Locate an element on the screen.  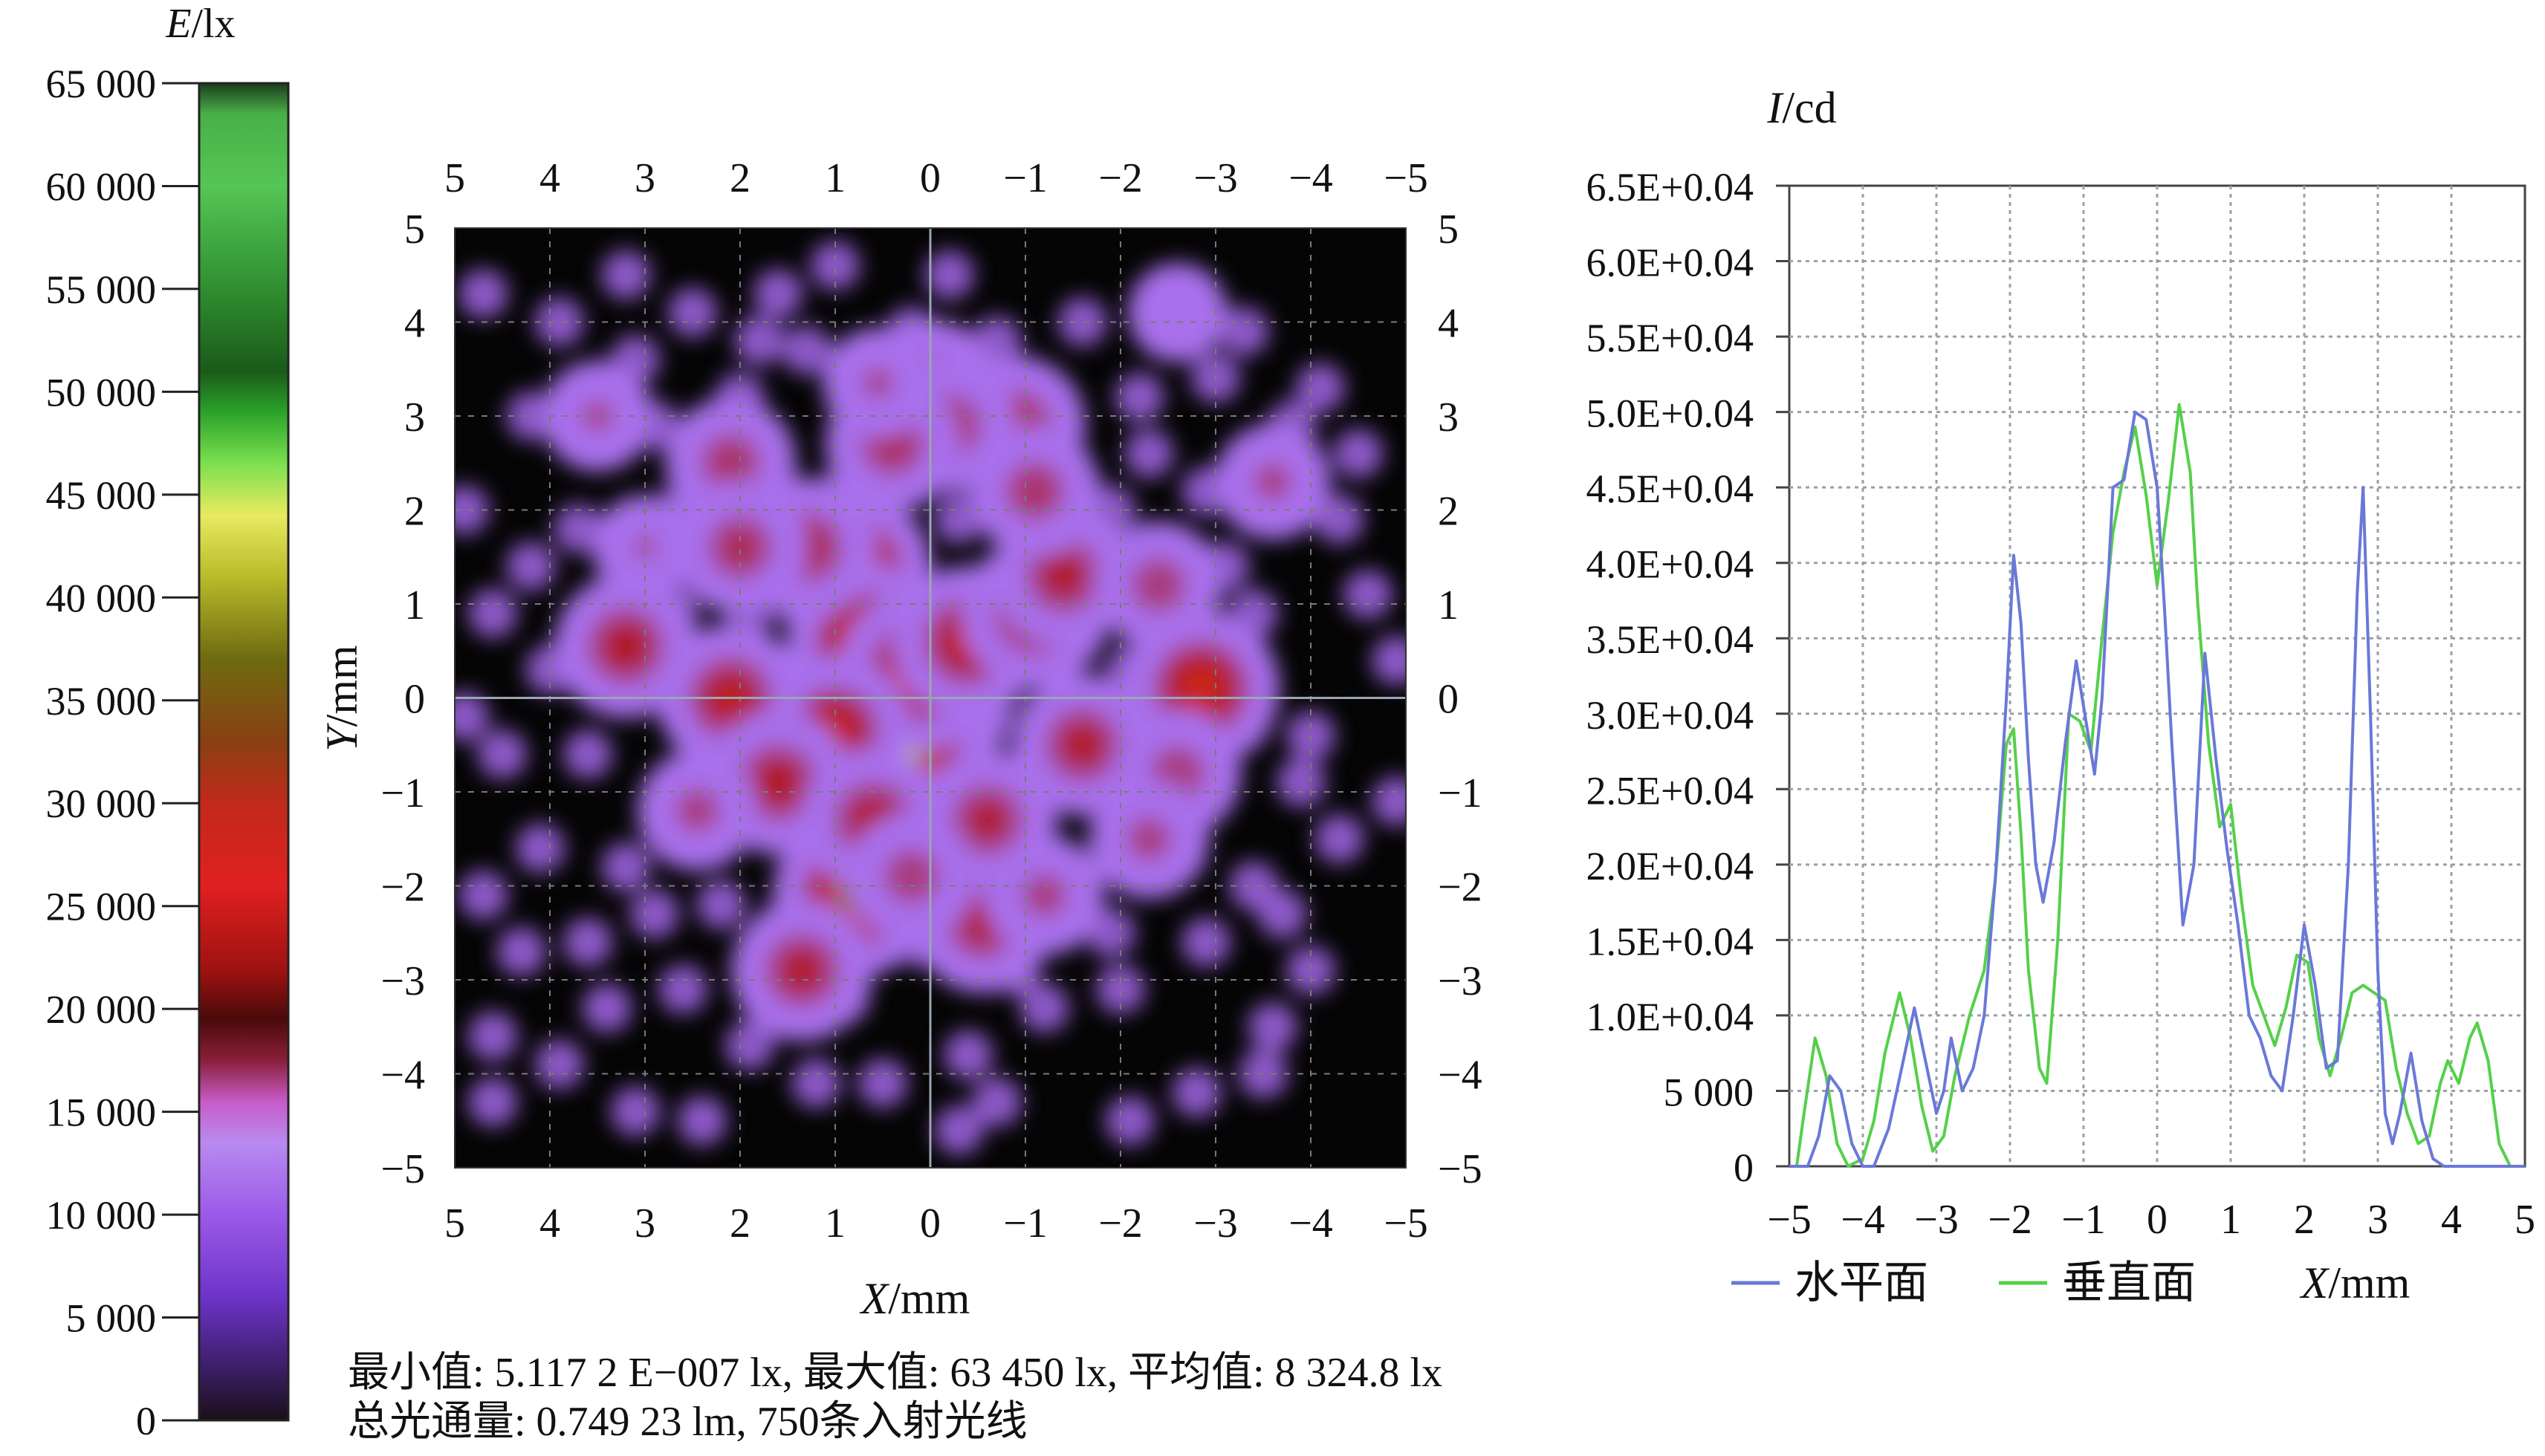
heatmap-y-tick-right: 2 is located at coordinates (1448, 512).